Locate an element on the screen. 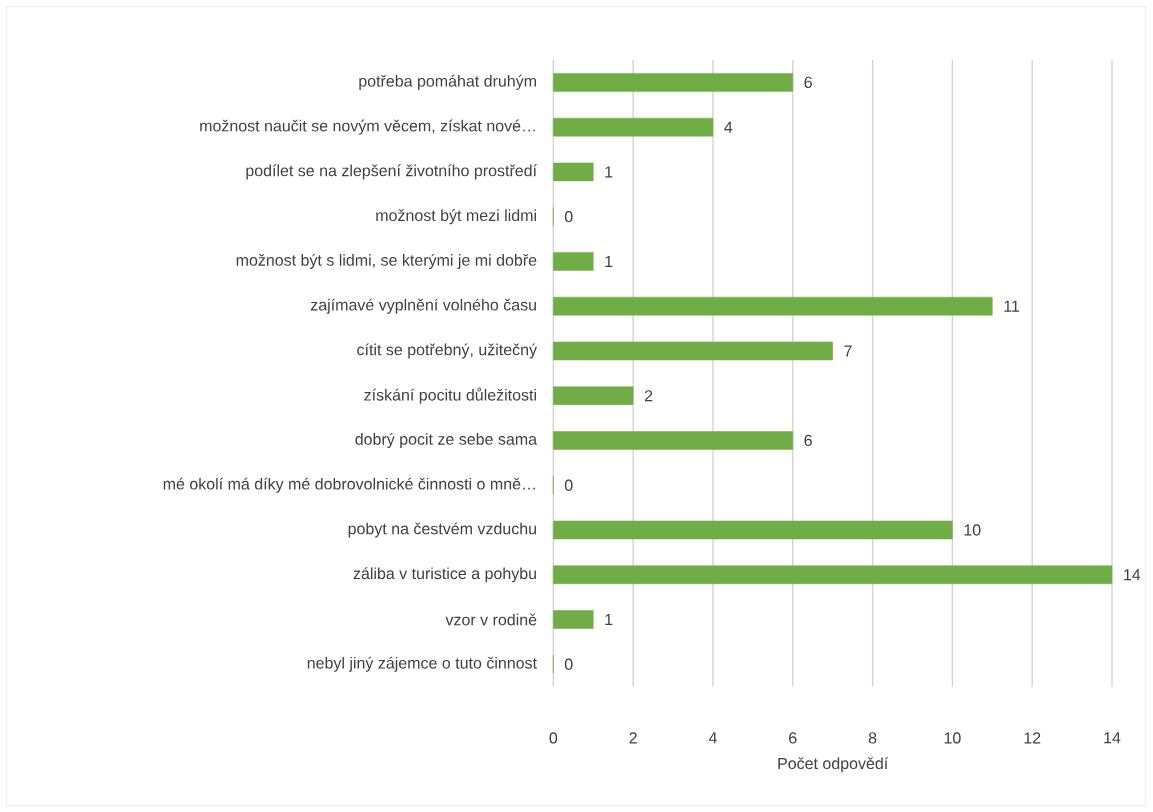 This screenshot has width=1153, height=812. y-tick-label: vzor v rodině is located at coordinates (491, 619).